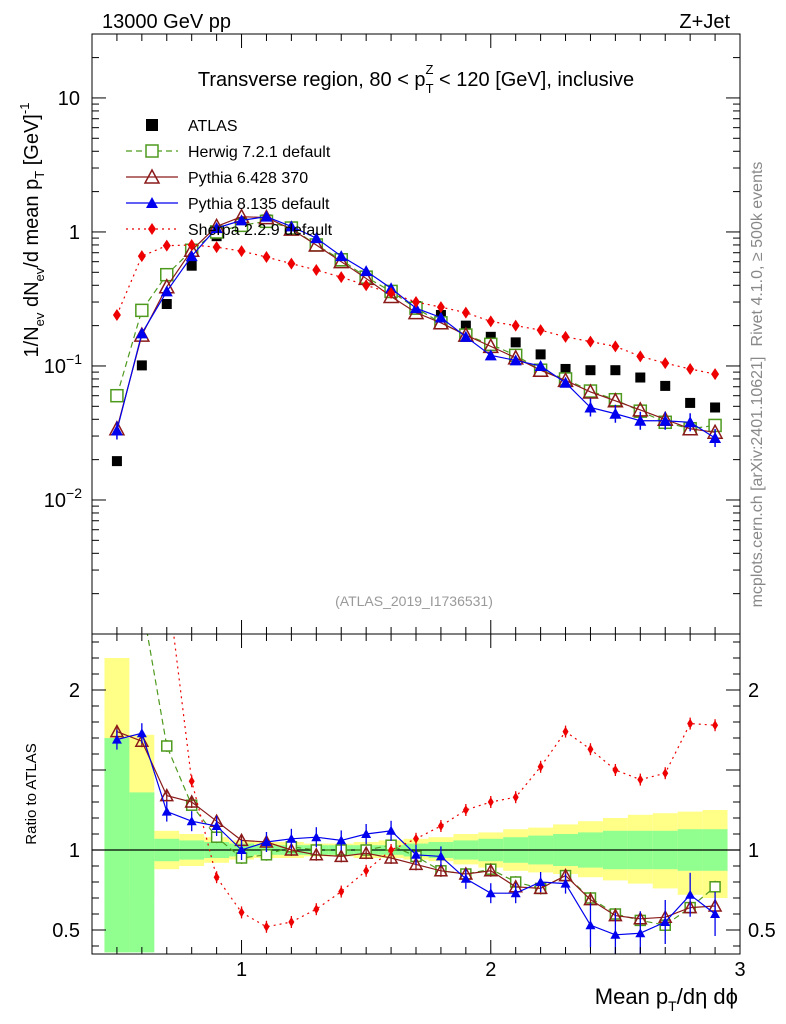 Image resolution: width=786 pixels, height=1024 pixels. What do you see at coordinates (715, 887) in the screenshot?
I see `ratio-point-herwig-7-2-1-default` at bounding box center [715, 887].